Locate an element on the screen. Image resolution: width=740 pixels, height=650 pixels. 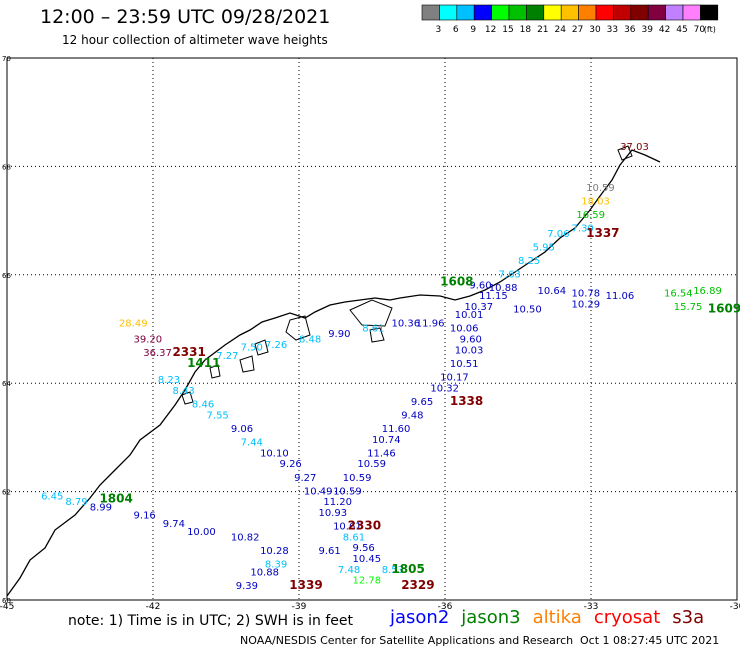
wave-height-label: 9.27 is located at coordinates (305, 478).